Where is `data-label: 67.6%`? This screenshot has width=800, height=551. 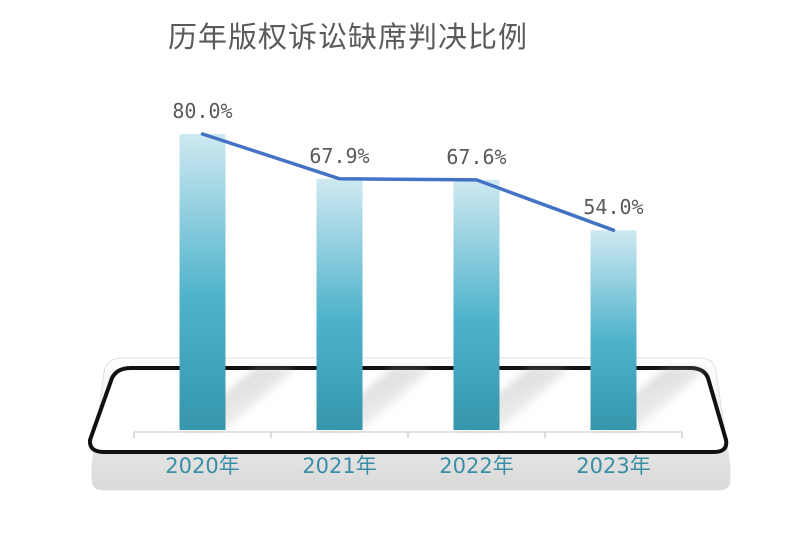 data-label: 67.6% is located at coordinates (476, 157).